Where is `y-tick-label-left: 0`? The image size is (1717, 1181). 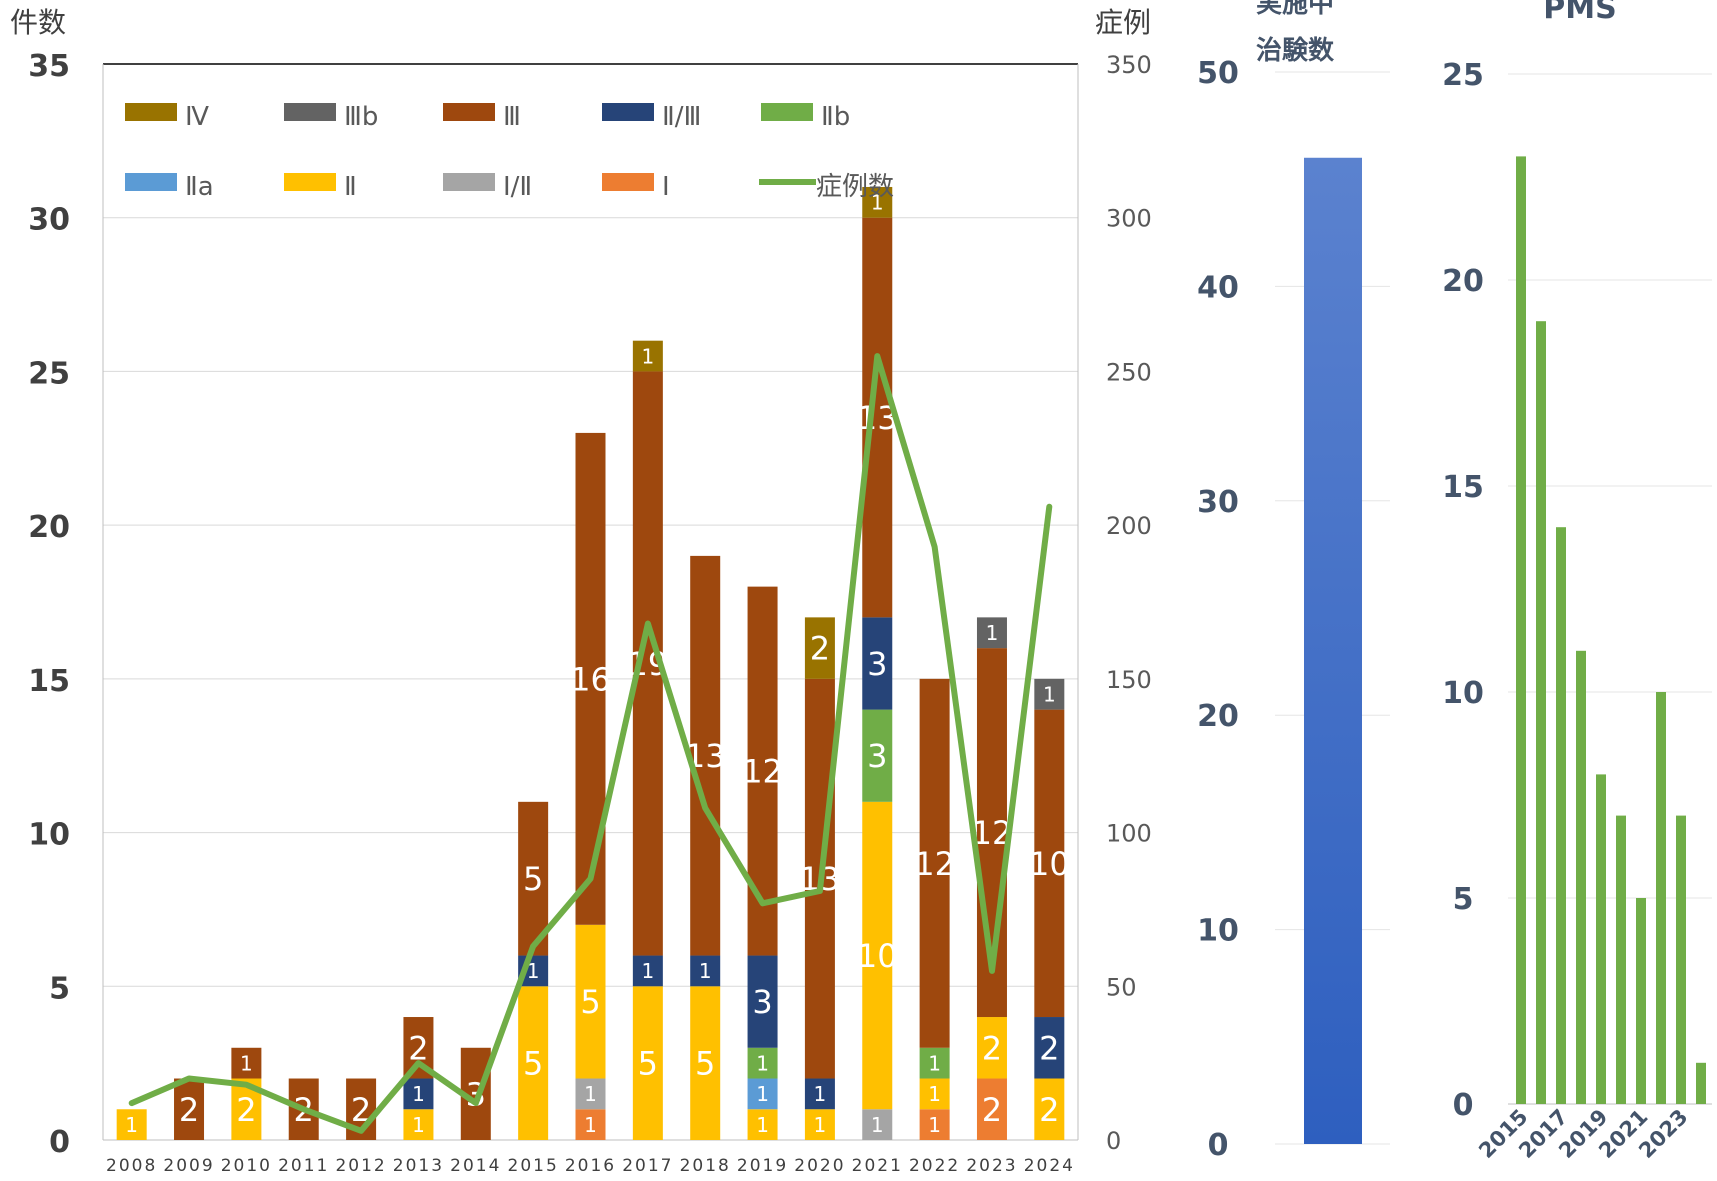 y-tick-label-left: 0 is located at coordinates (59, 1142).